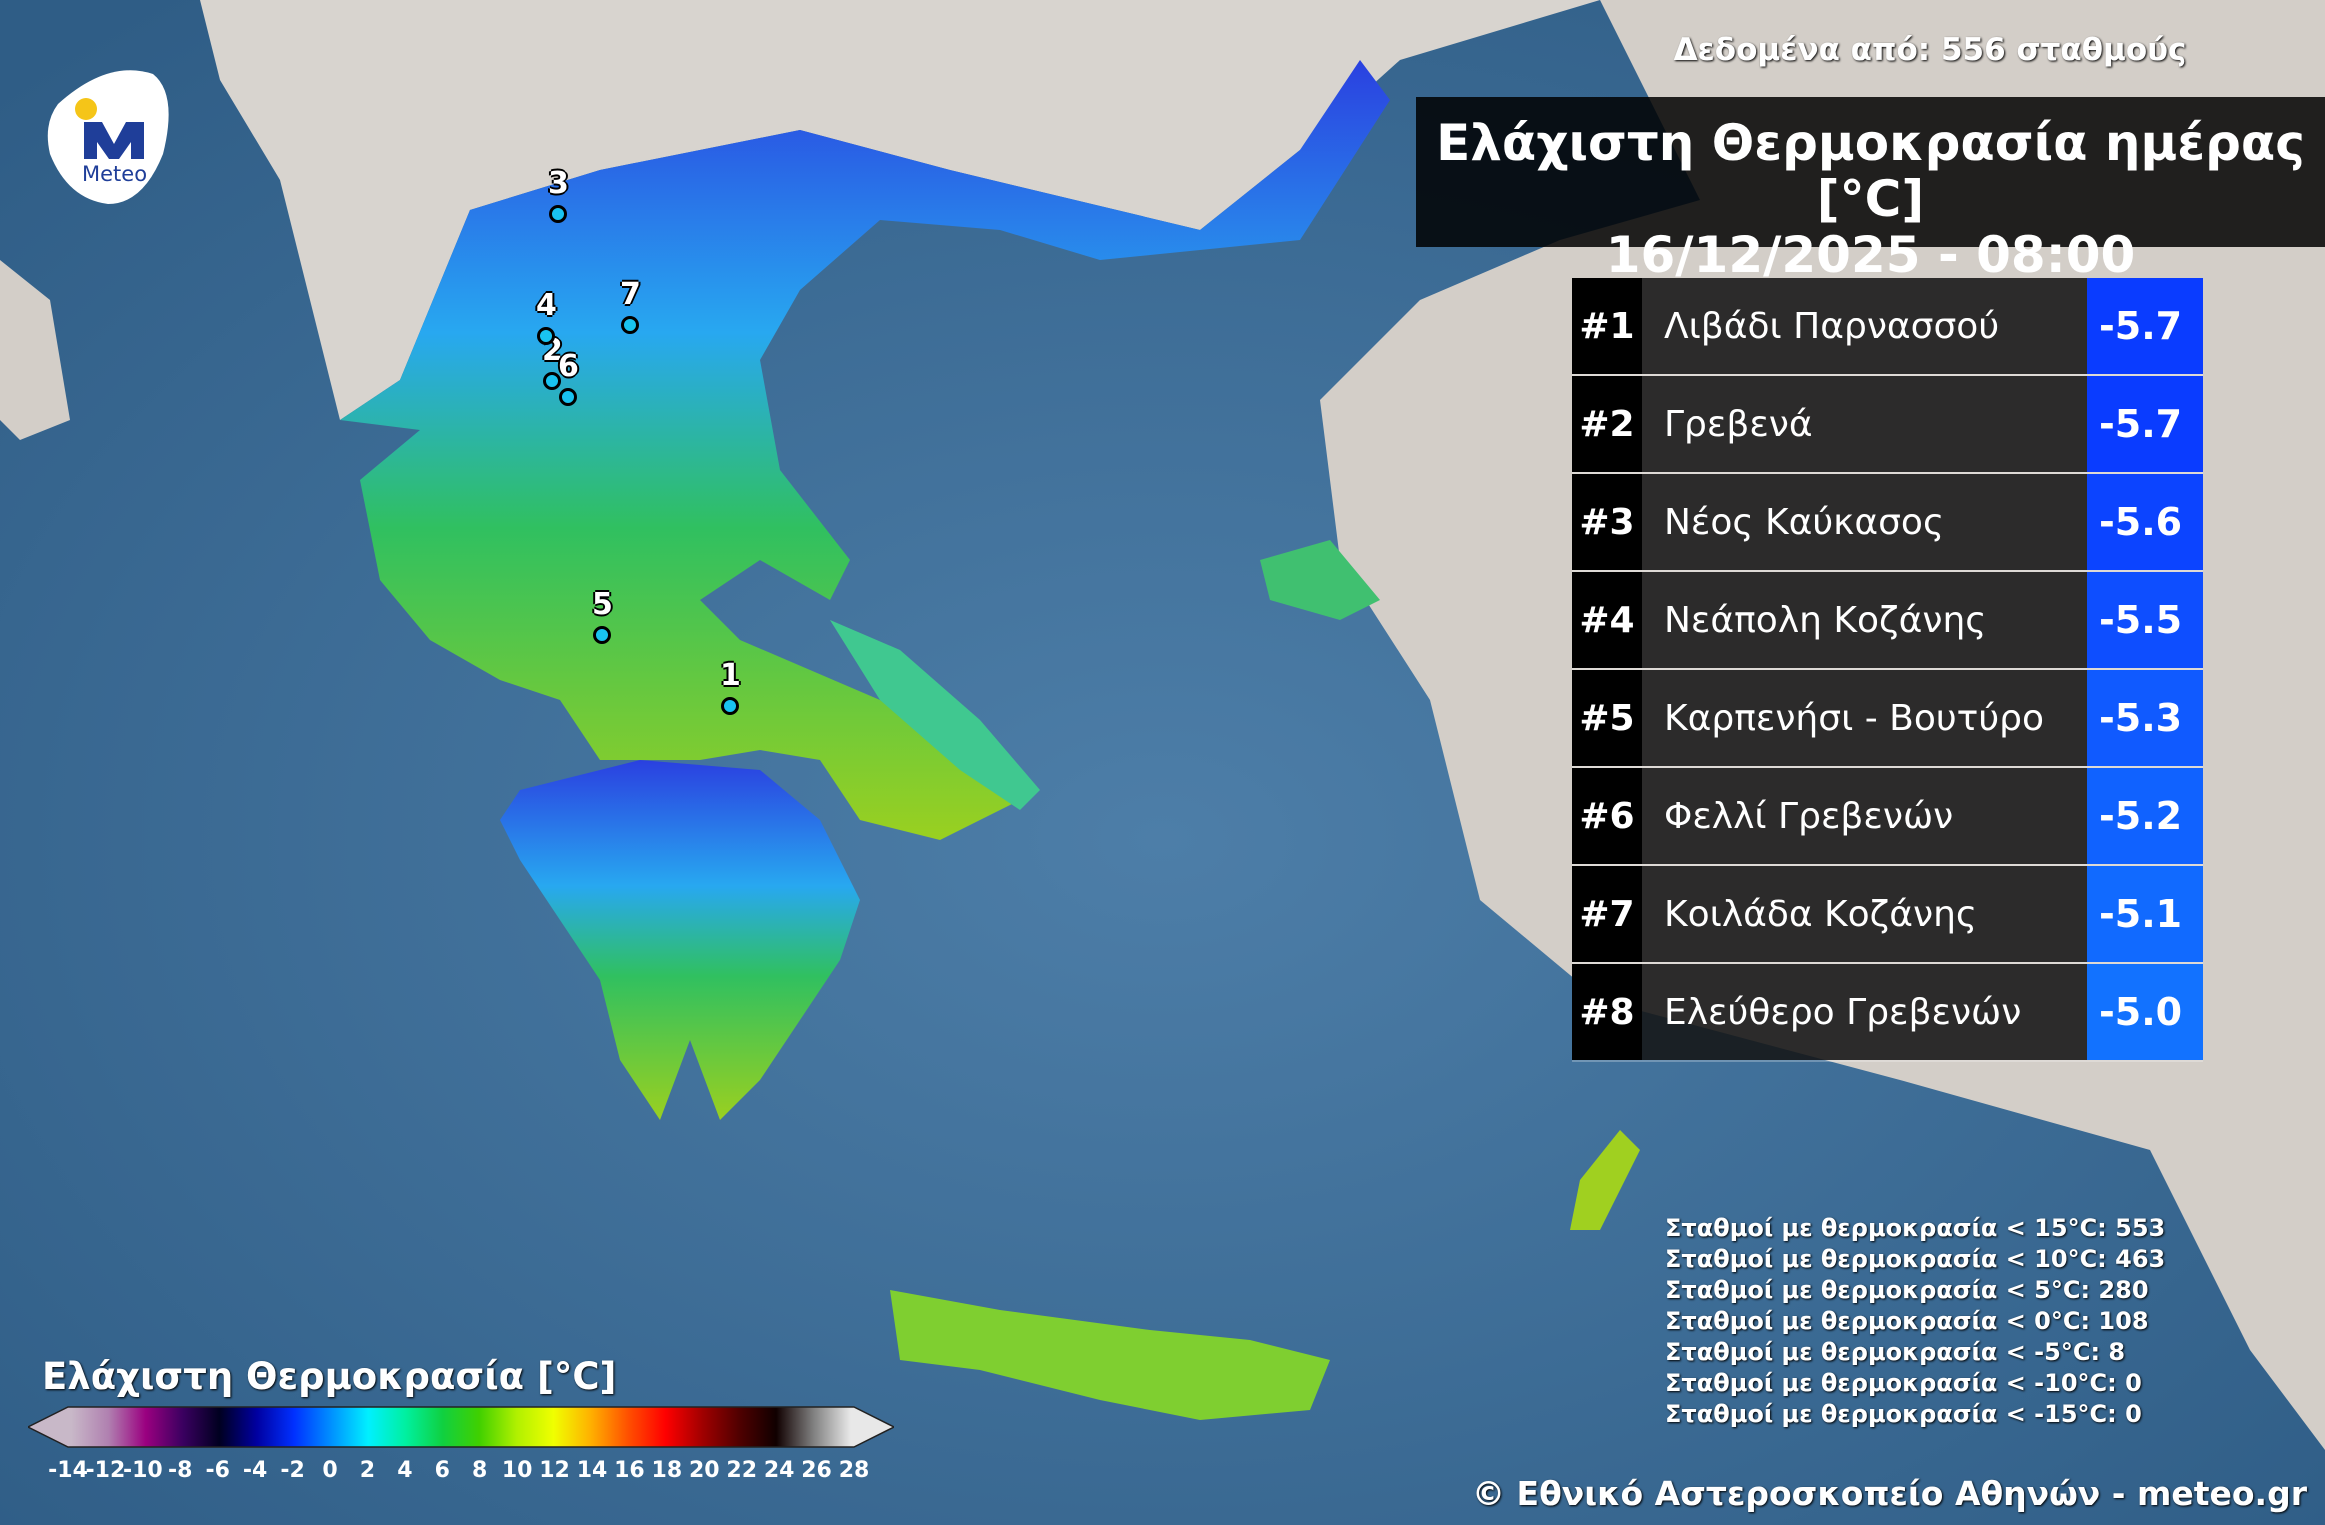  I want to click on rank: #5, so click(1607, 718).